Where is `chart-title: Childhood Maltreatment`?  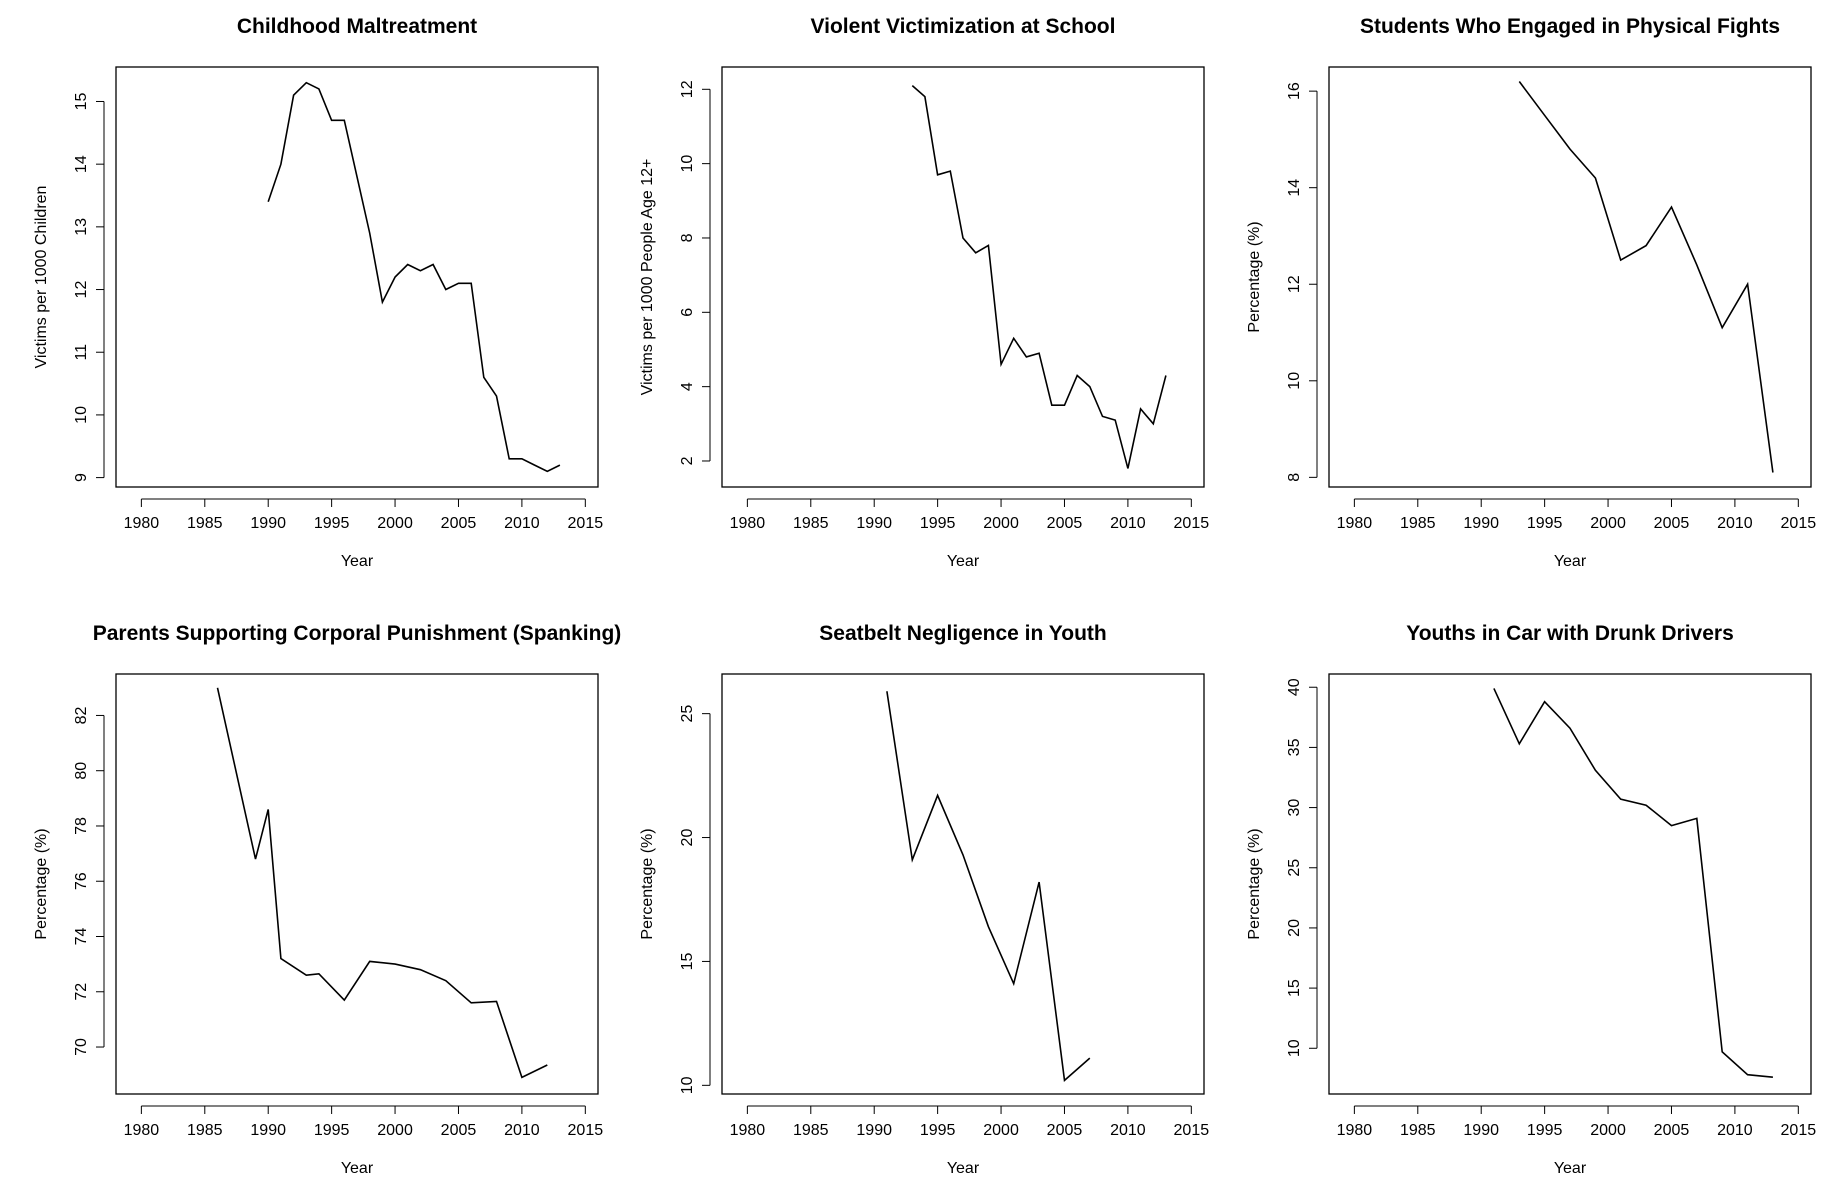
chart-title: Childhood Maltreatment is located at coordinates (357, 26).